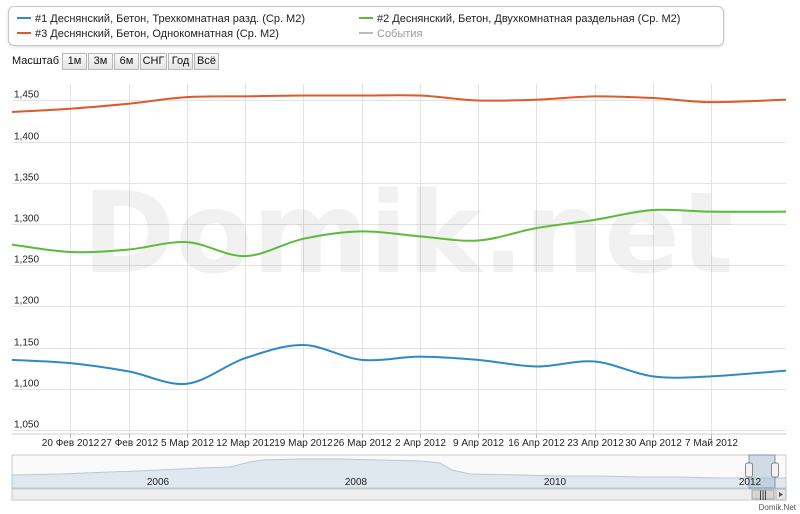 The width and height of the screenshot is (800, 514). I want to click on zoom-button-6m: 6м, so click(126, 61).